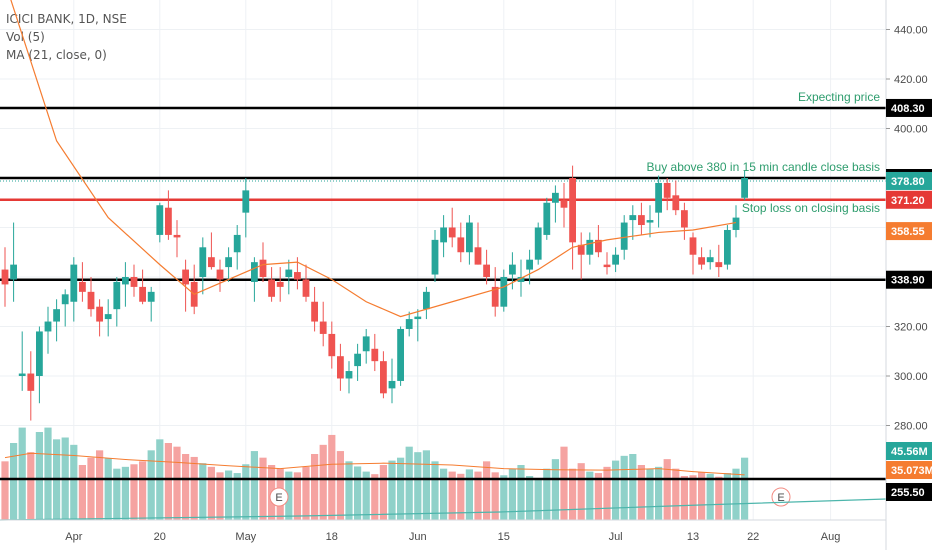 Image resolution: width=932 pixels, height=550 pixels. I want to click on x-tick-label: 13, so click(693, 537).